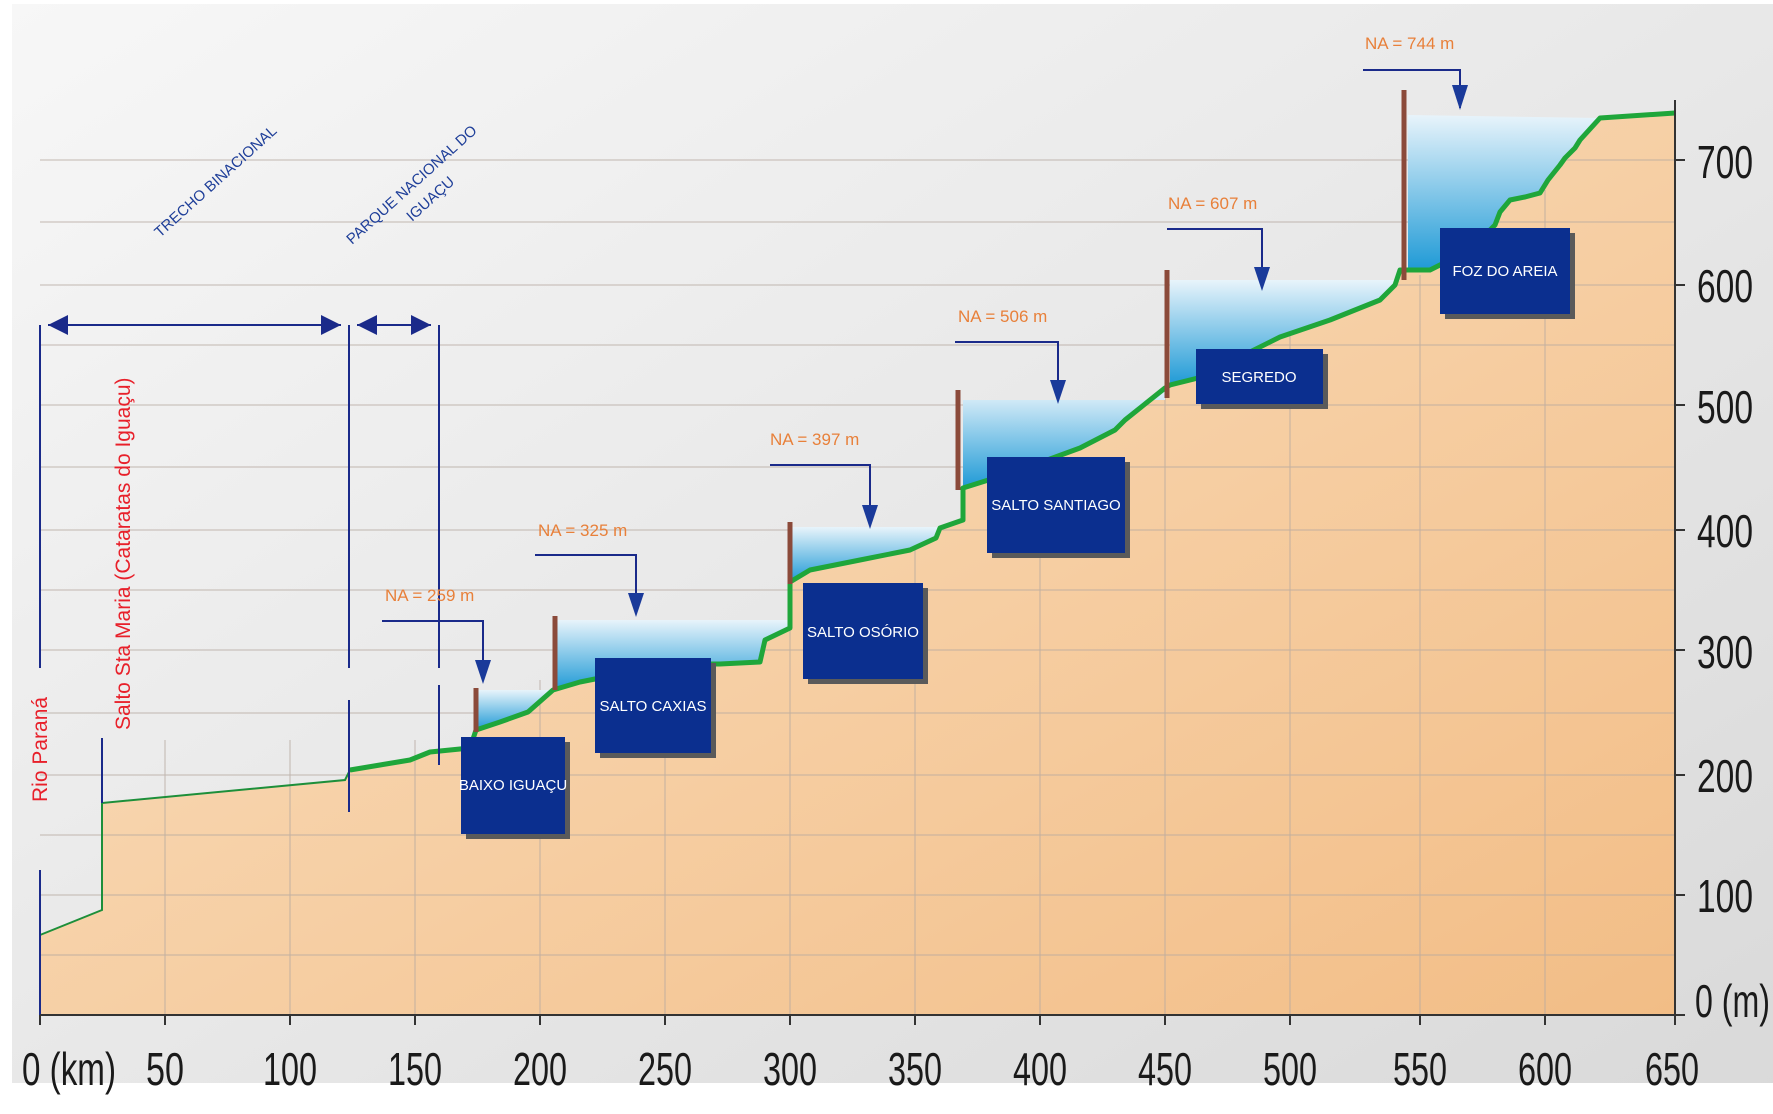  What do you see at coordinates (871, 554) in the screenshot?
I see `reservoir-salto-osorio` at bounding box center [871, 554].